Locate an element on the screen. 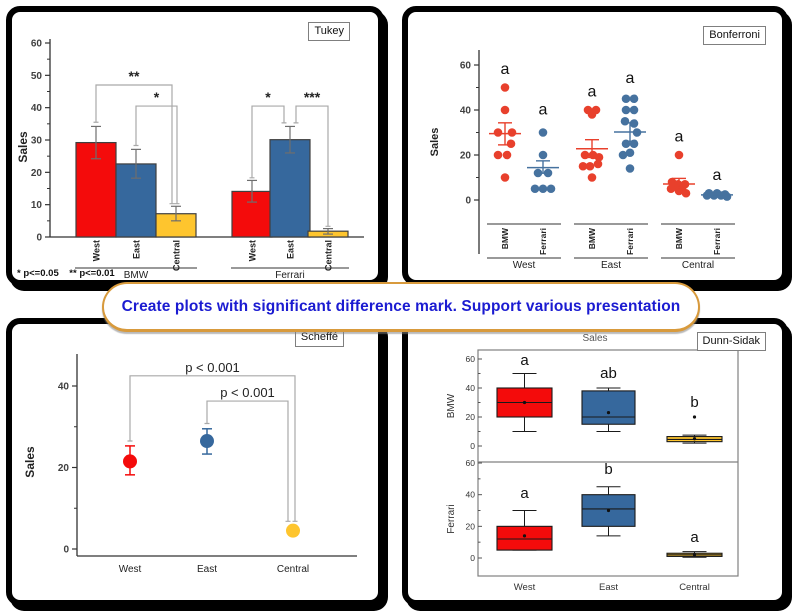  bar-group-bmw: West East Central BMW is located at coordinates (136, 202).